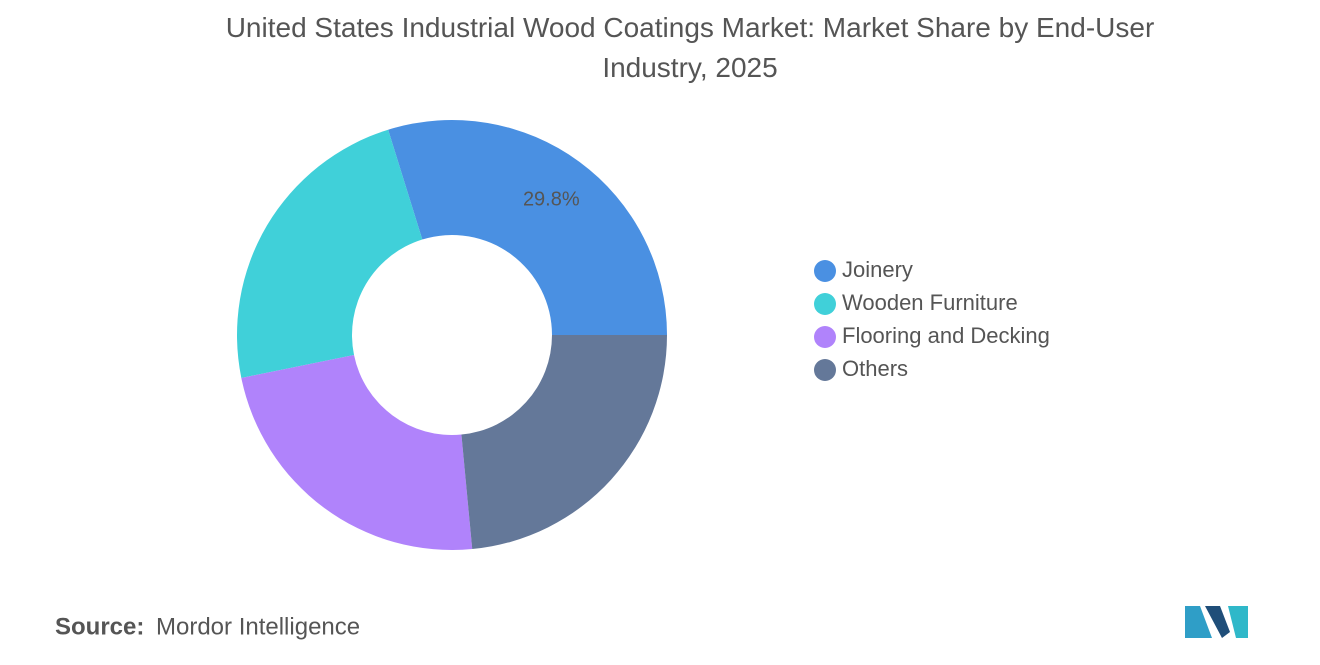 The image size is (1320, 665). What do you see at coordinates (551, 199) in the screenshot?
I see `data-label: 29.8%` at bounding box center [551, 199].